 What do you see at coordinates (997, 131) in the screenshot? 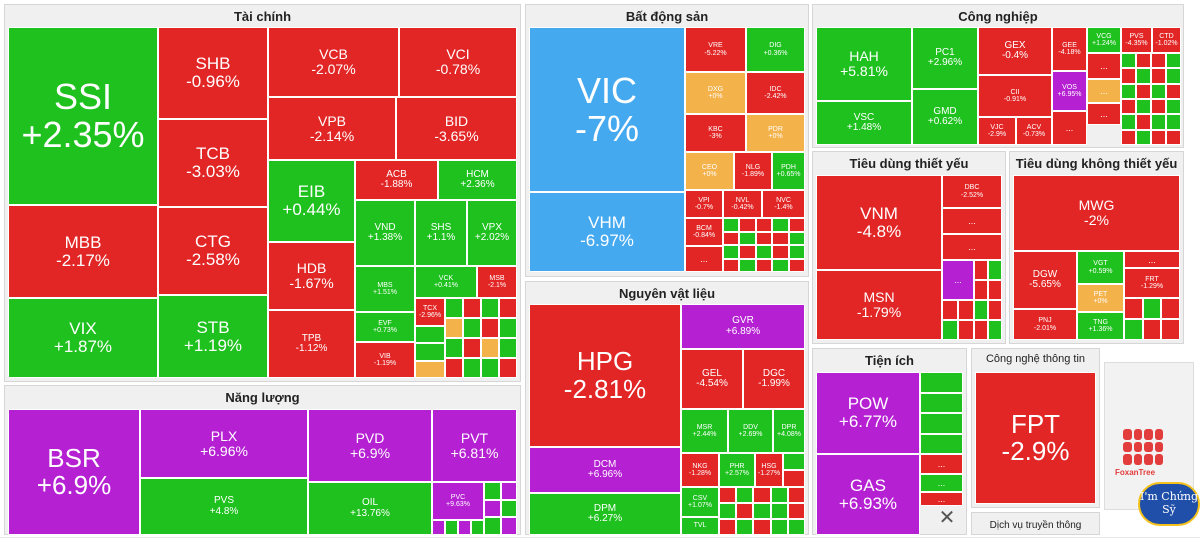
I see `stock-tile-vjc: VJC -2.9%` at bounding box center [997, 131].